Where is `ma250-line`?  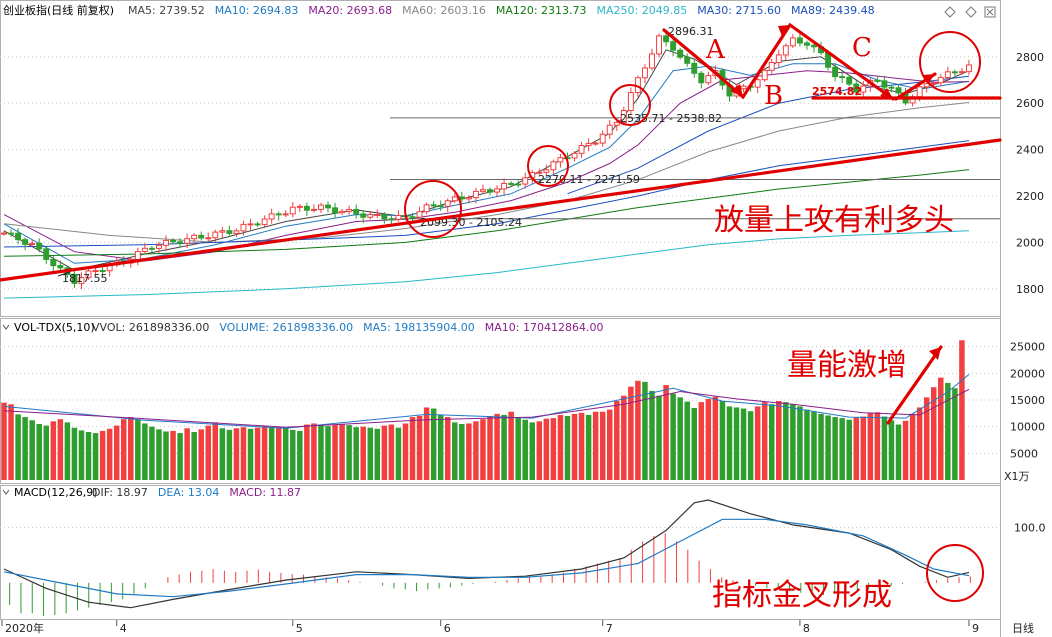 ma250-line is located at coordinates (486, 264).